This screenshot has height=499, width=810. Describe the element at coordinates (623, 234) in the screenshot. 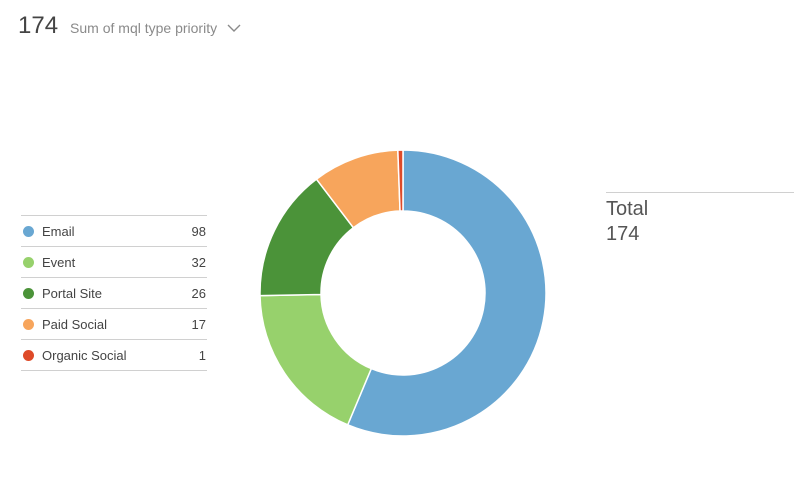

I see `total-value: 174` at that location.